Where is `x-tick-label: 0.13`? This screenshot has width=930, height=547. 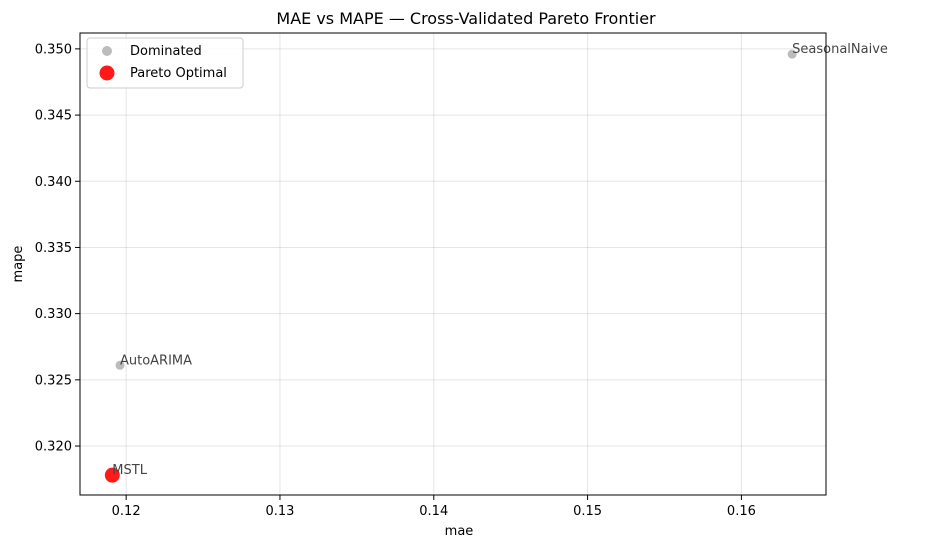 x-tick-label: 0.13 is located at coordinates (279, 511).